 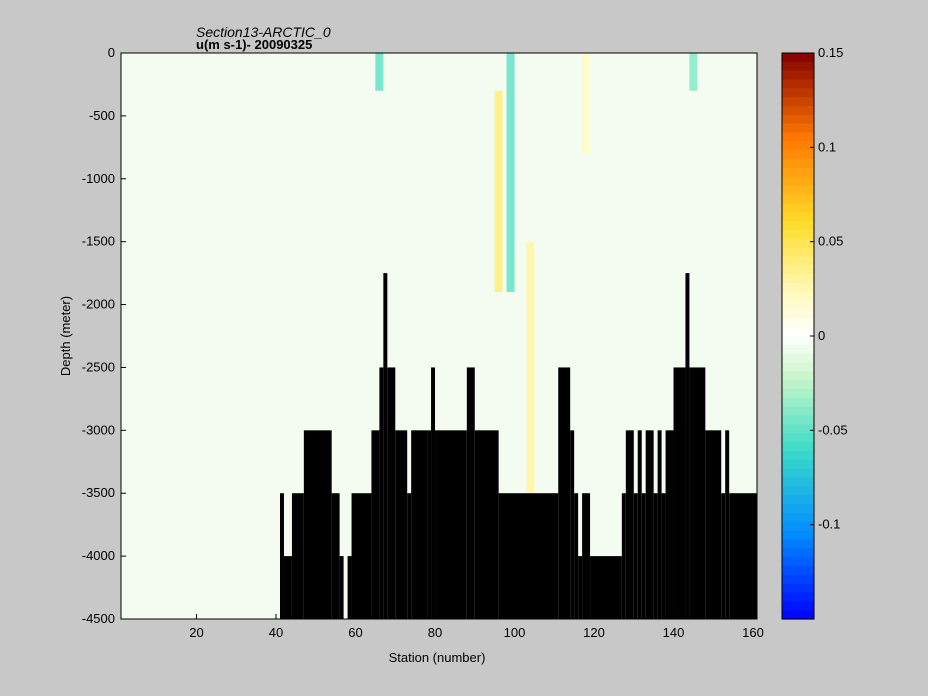 What do you see at coordinates (515, 632) in the screenshot?
I see `x-tick-label: 100` at bounding box center [515, 632].